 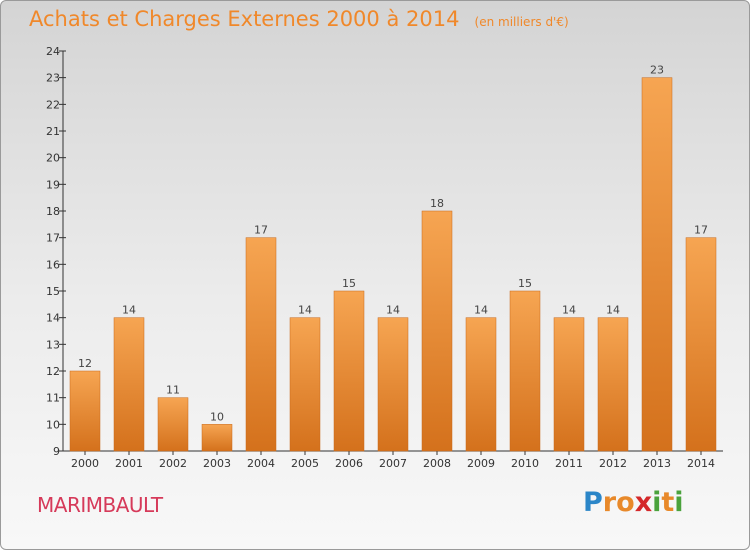 I want to click on y-tick-label: 16, so click(x=53, y=264).